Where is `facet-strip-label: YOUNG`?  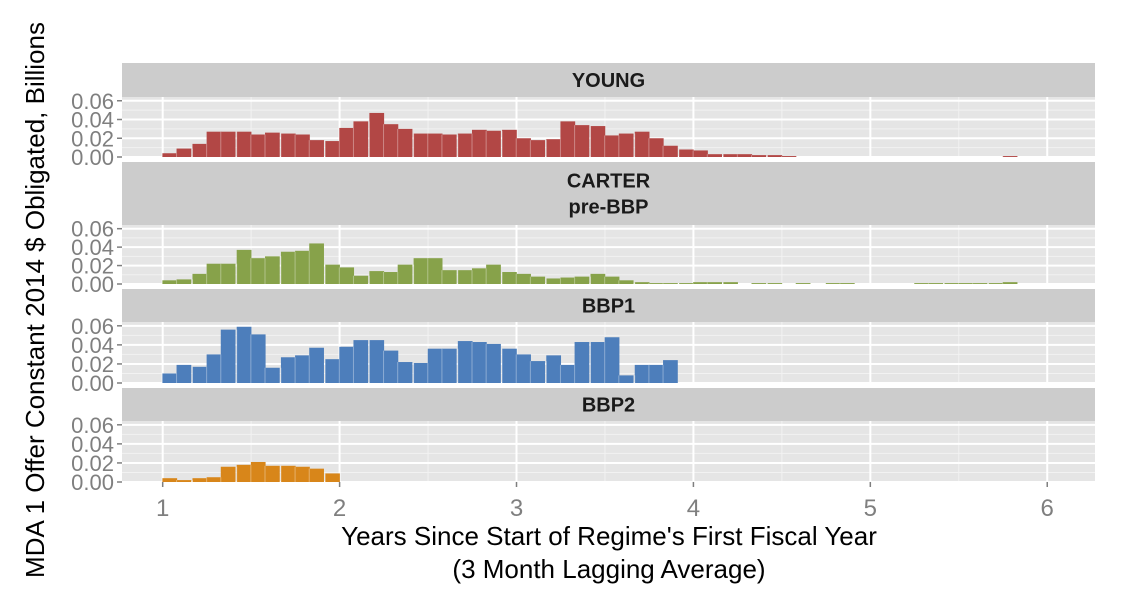
facet-strip-label: YOUNG is located at coordinates (608, 81).